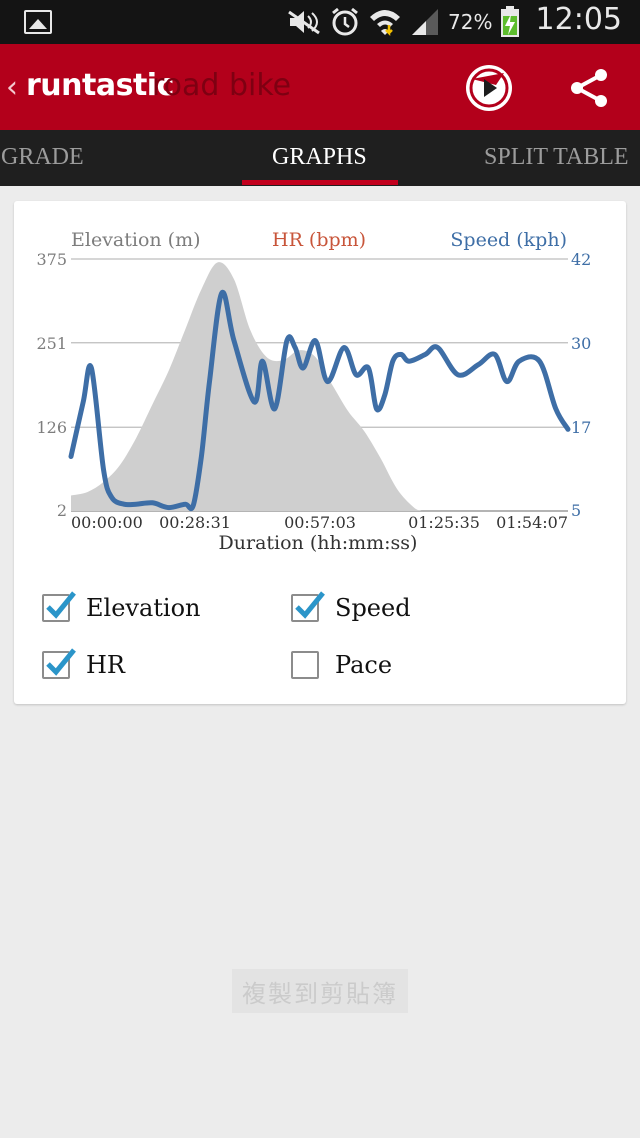 The image size is (640, 1138). What do you see at coordinates (345, 21) in the screenshot?
I see `alarm-icon` at bounding box center [345, 21].